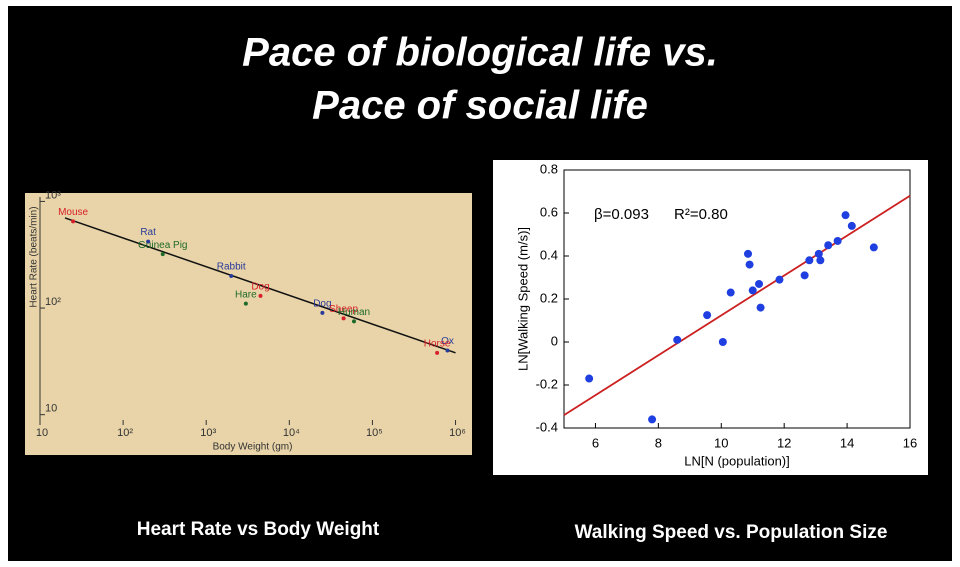  What do you see at coordinates (549, 211) in the screenshot?
I see `y-tick-label: 0.6` at bounding box center [549, 211].